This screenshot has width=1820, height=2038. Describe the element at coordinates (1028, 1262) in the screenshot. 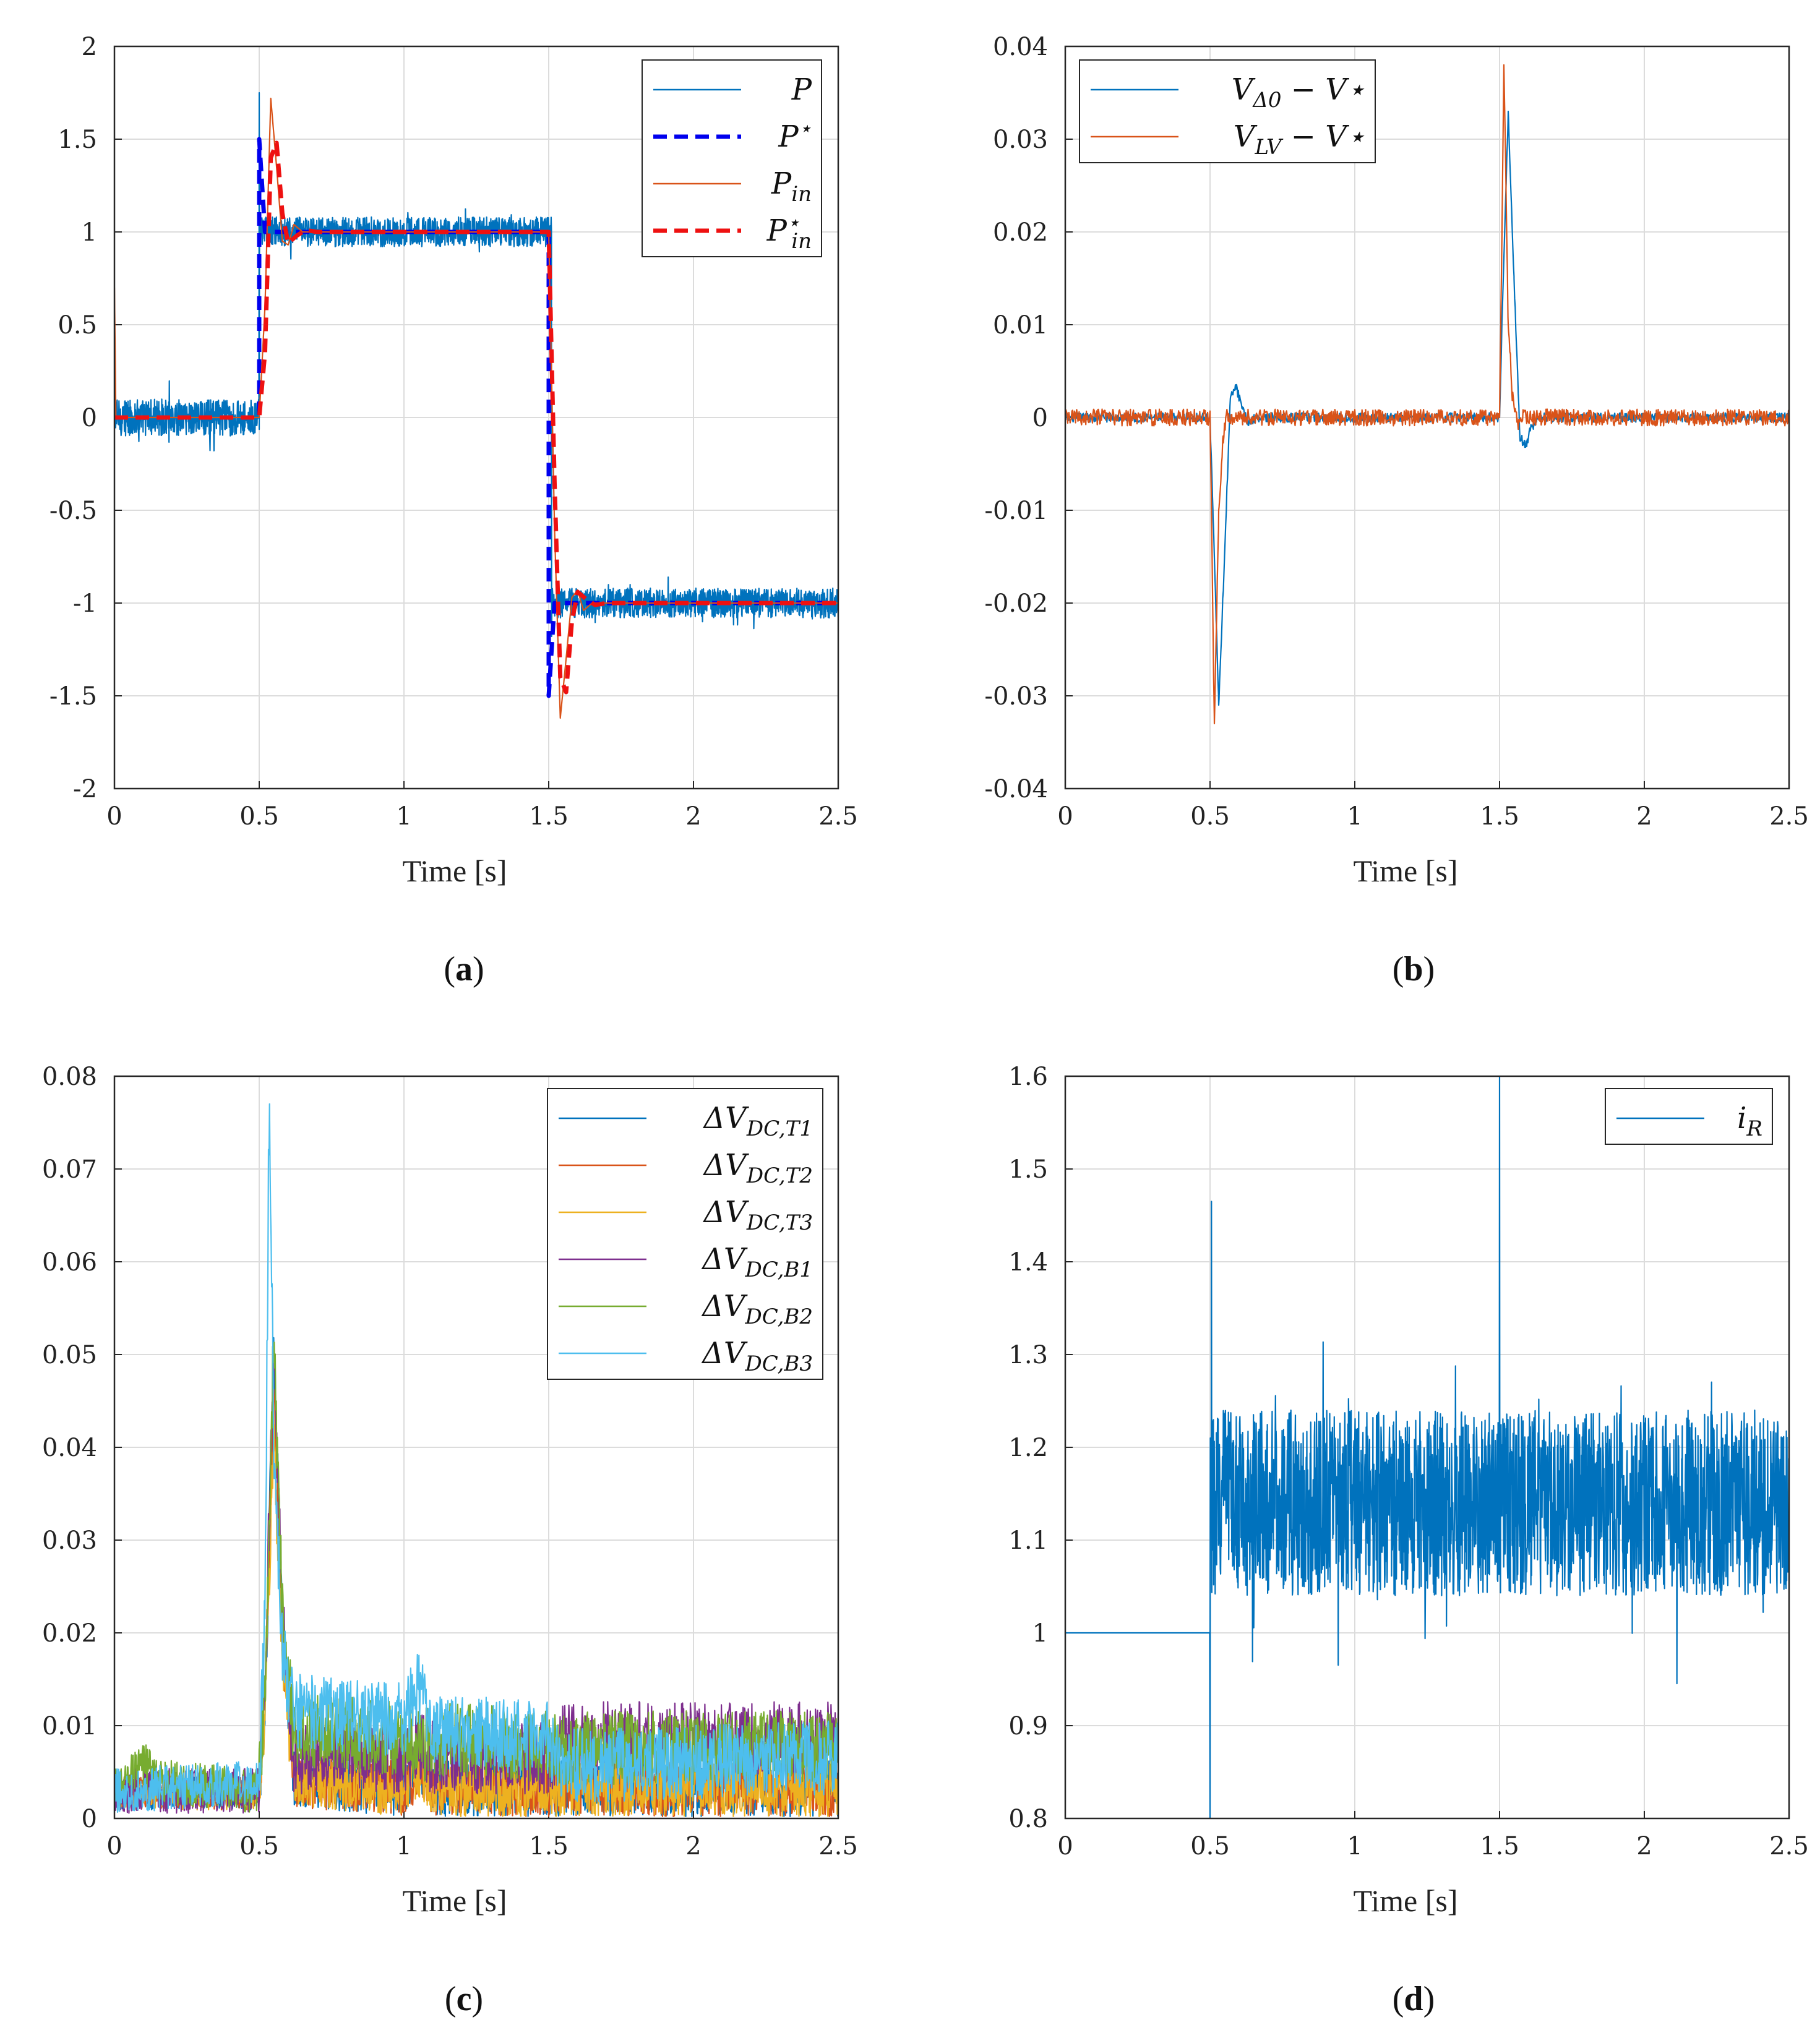

I see `y-tick-label: 1.4` at that location.